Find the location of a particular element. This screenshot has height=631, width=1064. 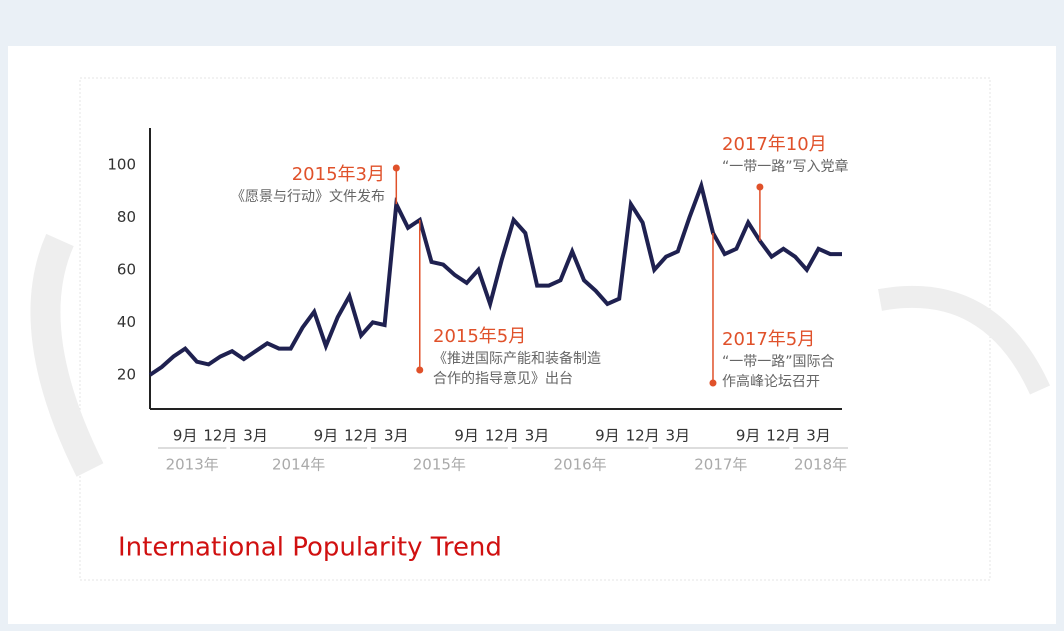

year-label: 2018年 is located at coordinates (820, 465).